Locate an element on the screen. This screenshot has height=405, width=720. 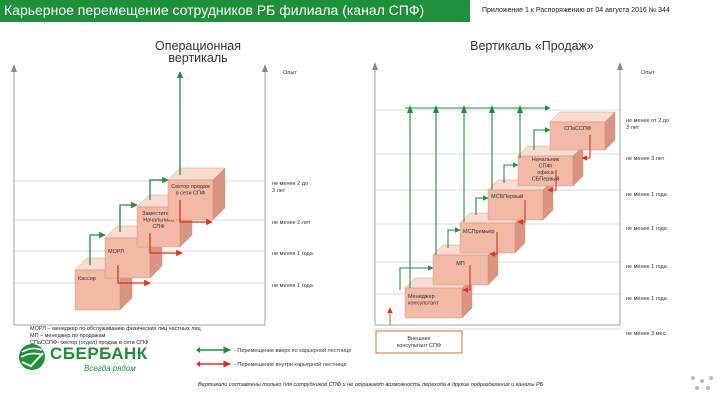
box-spfssr-label: СПаССПФ is located at coordinates (577, 129).